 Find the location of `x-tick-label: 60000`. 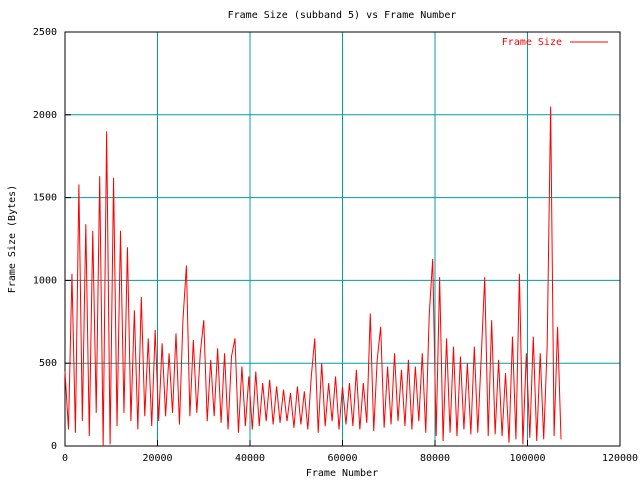

x-tick-label: 60000 is located at coordinates (342, 458).